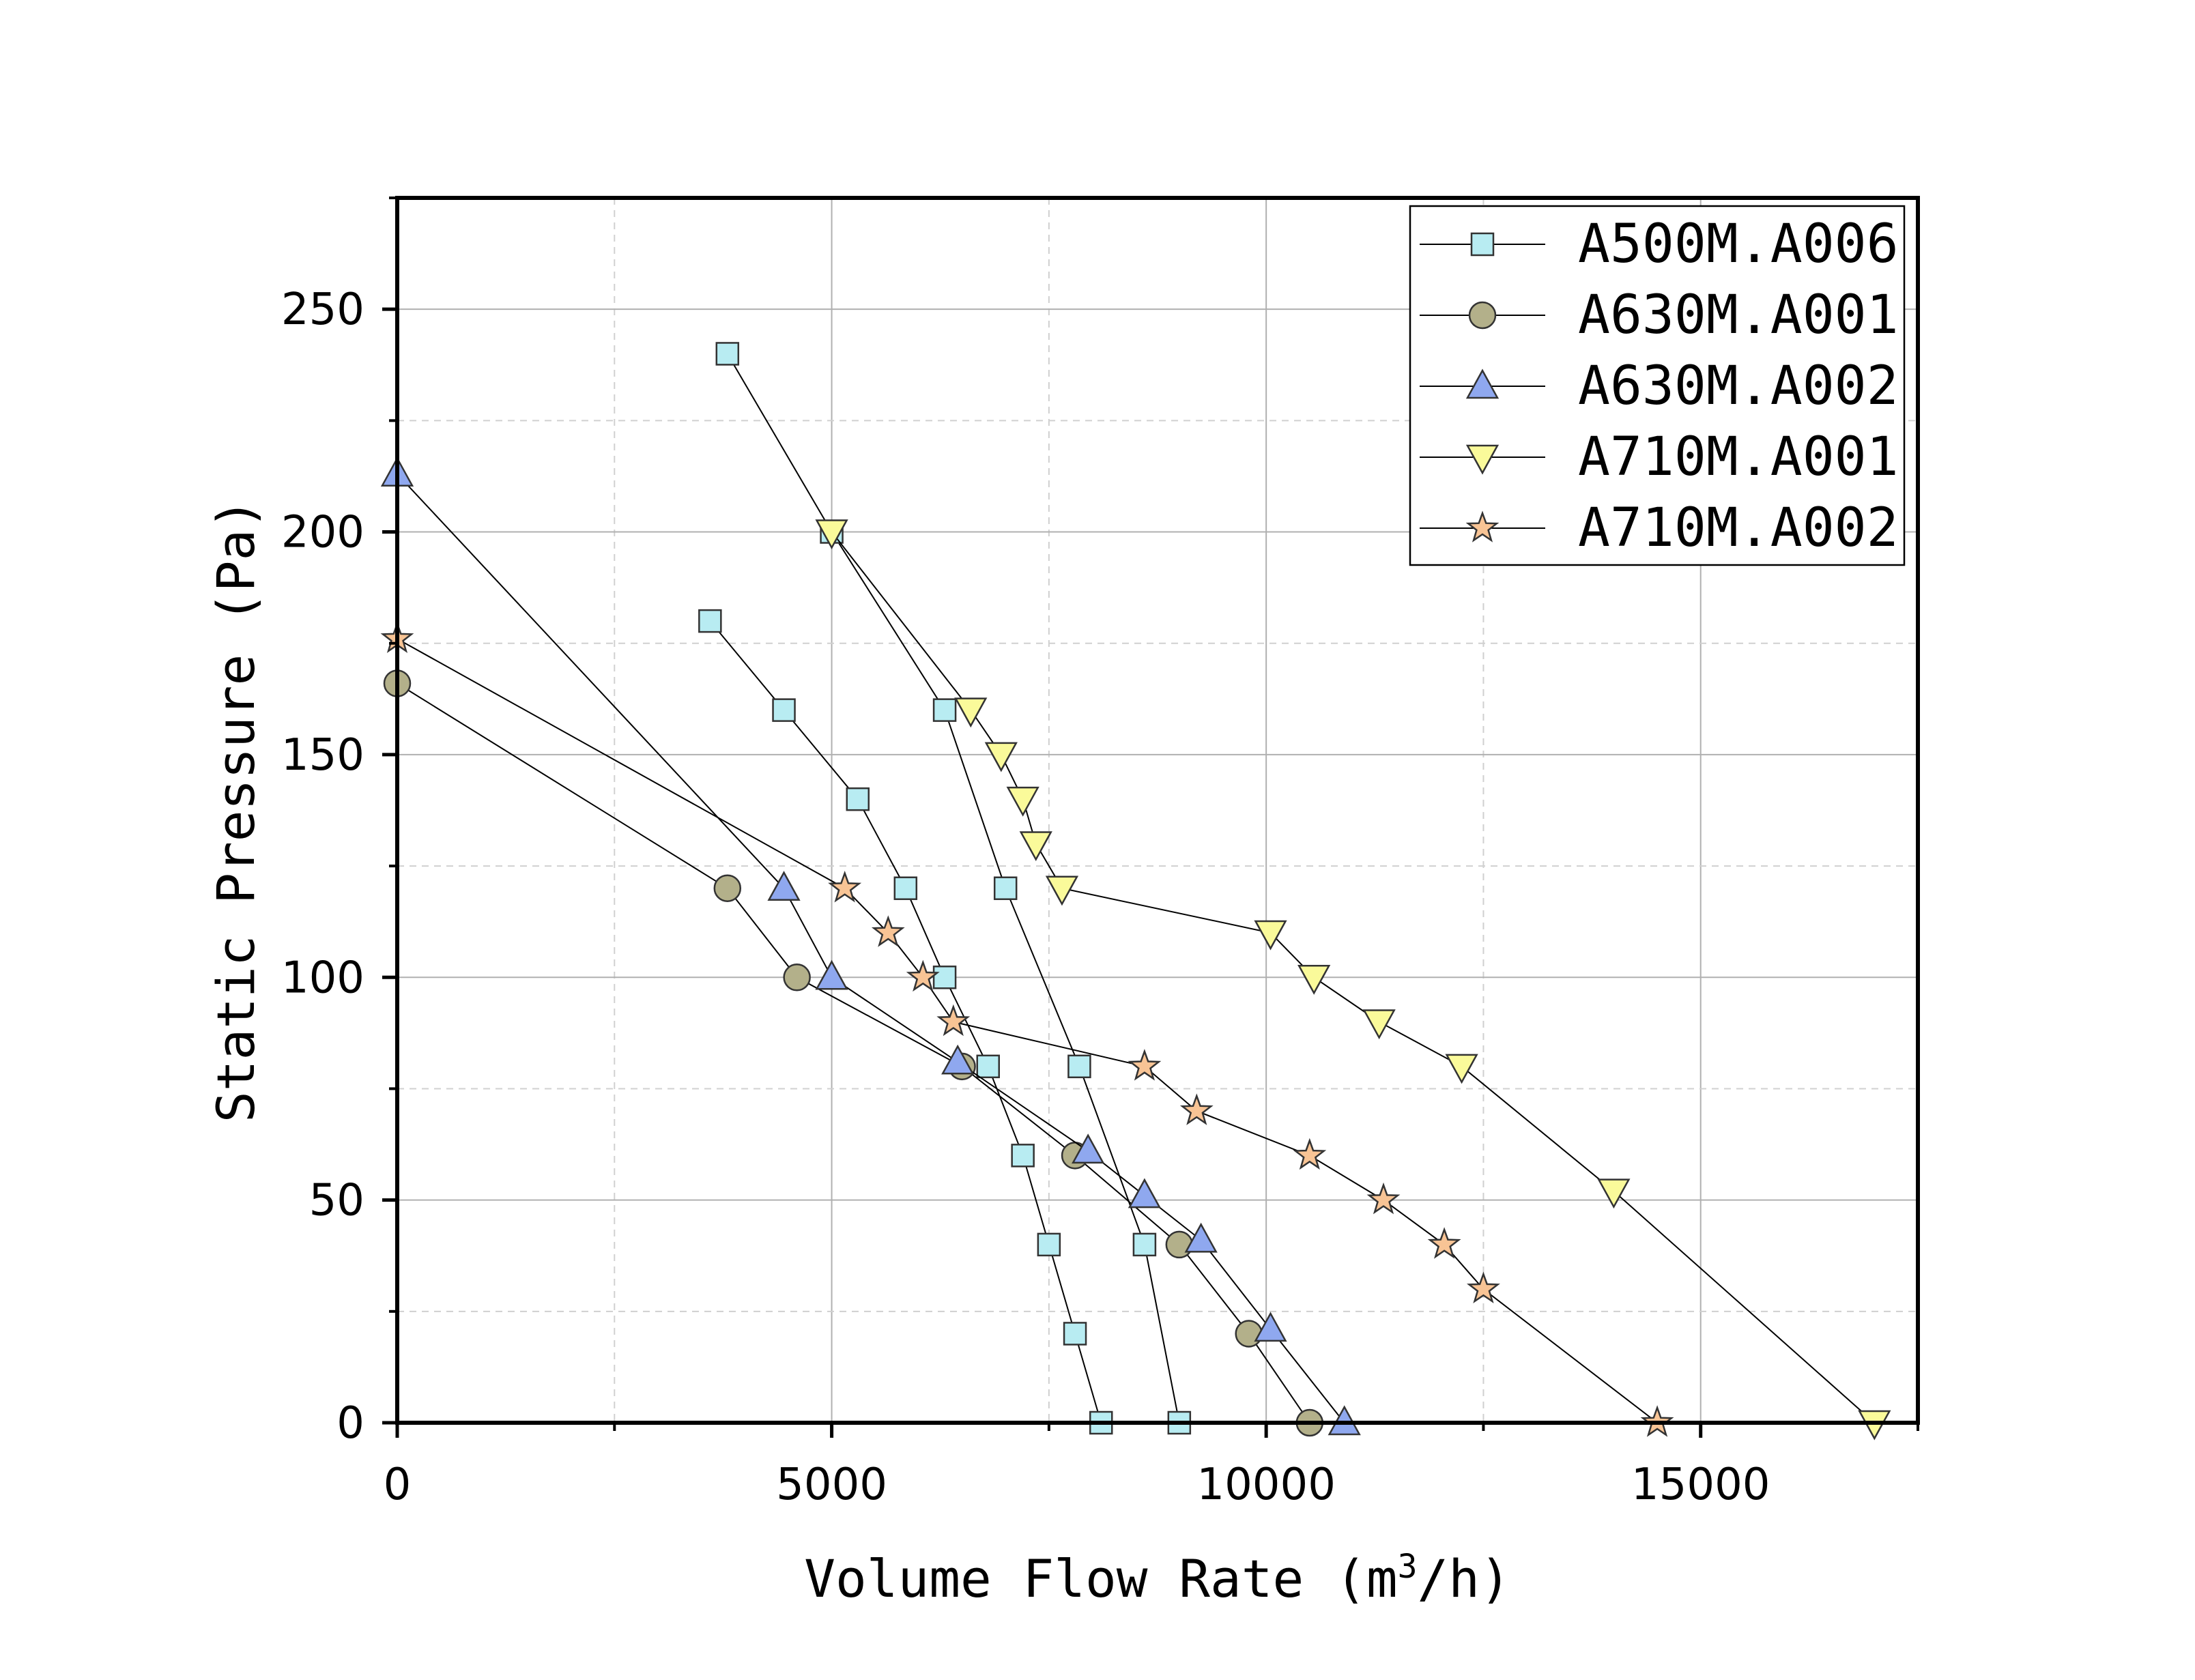  What do you see at coordinates (398, 1485) in the screenshot?
I see `x-tick-label: 0` at bounding box center [398, 1485].